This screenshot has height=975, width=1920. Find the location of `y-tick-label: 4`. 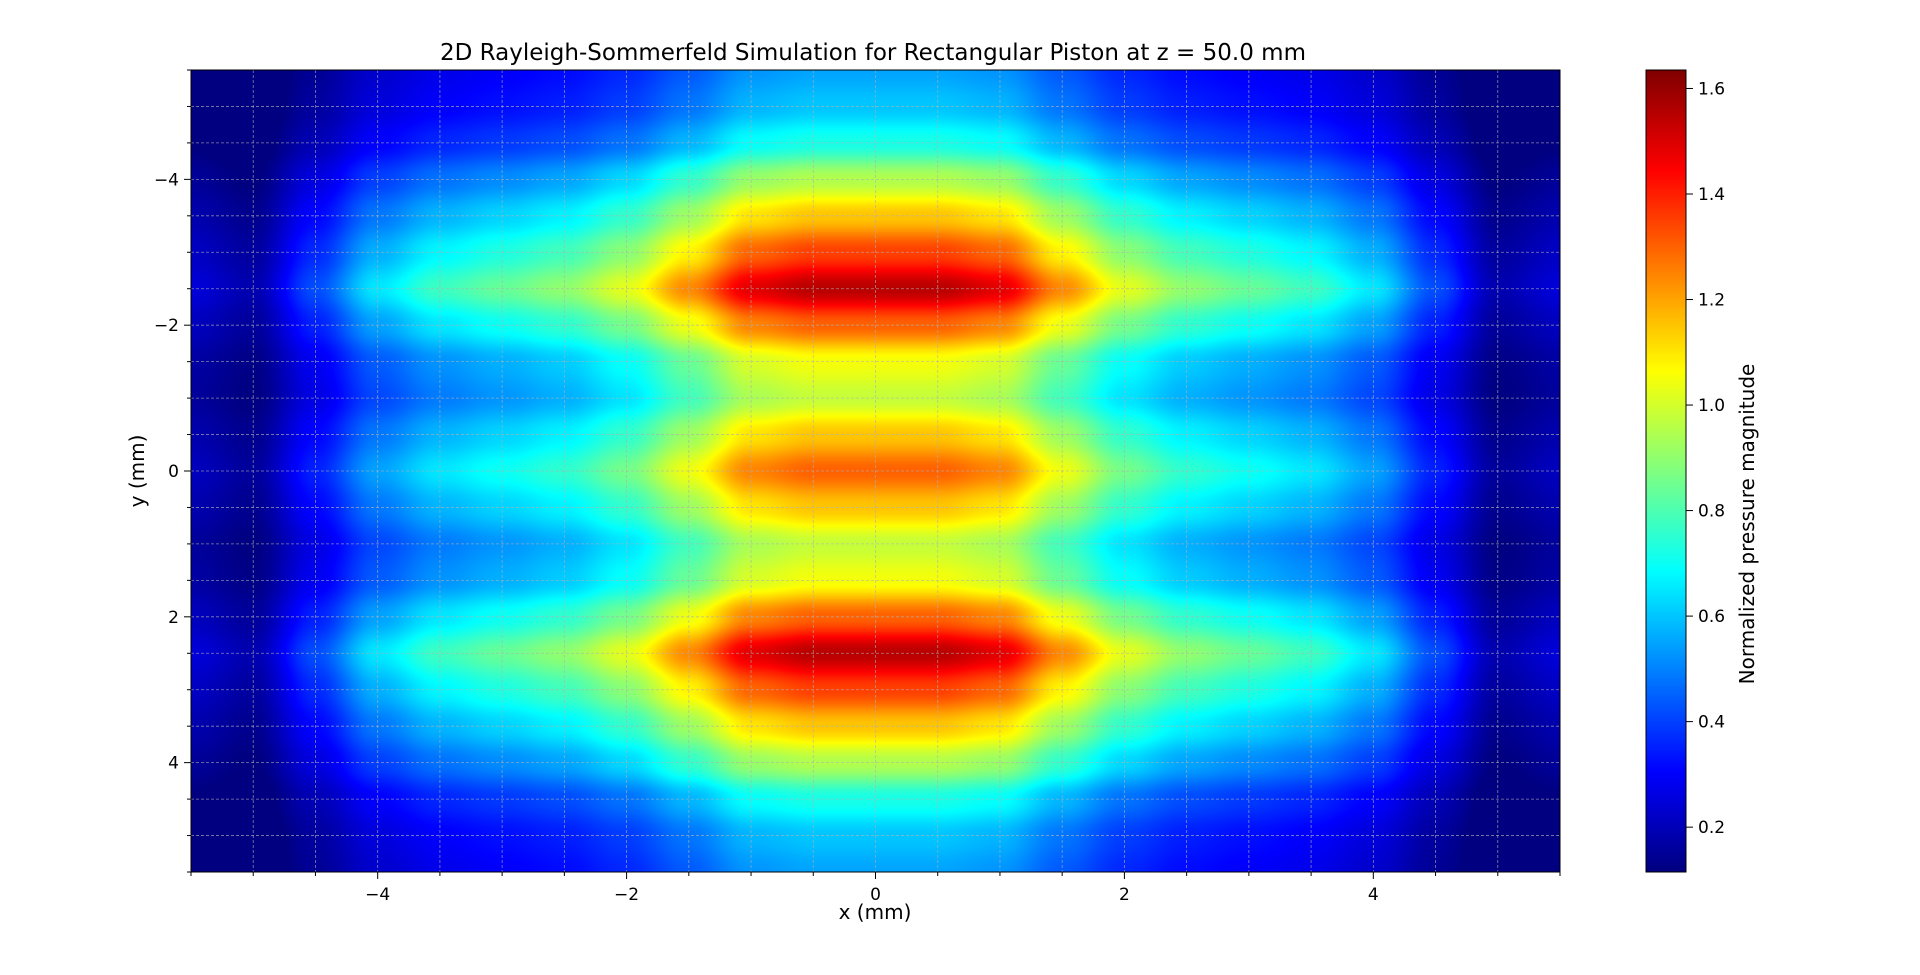

y-tick-label: 4 is located at coordinates (173, 764).